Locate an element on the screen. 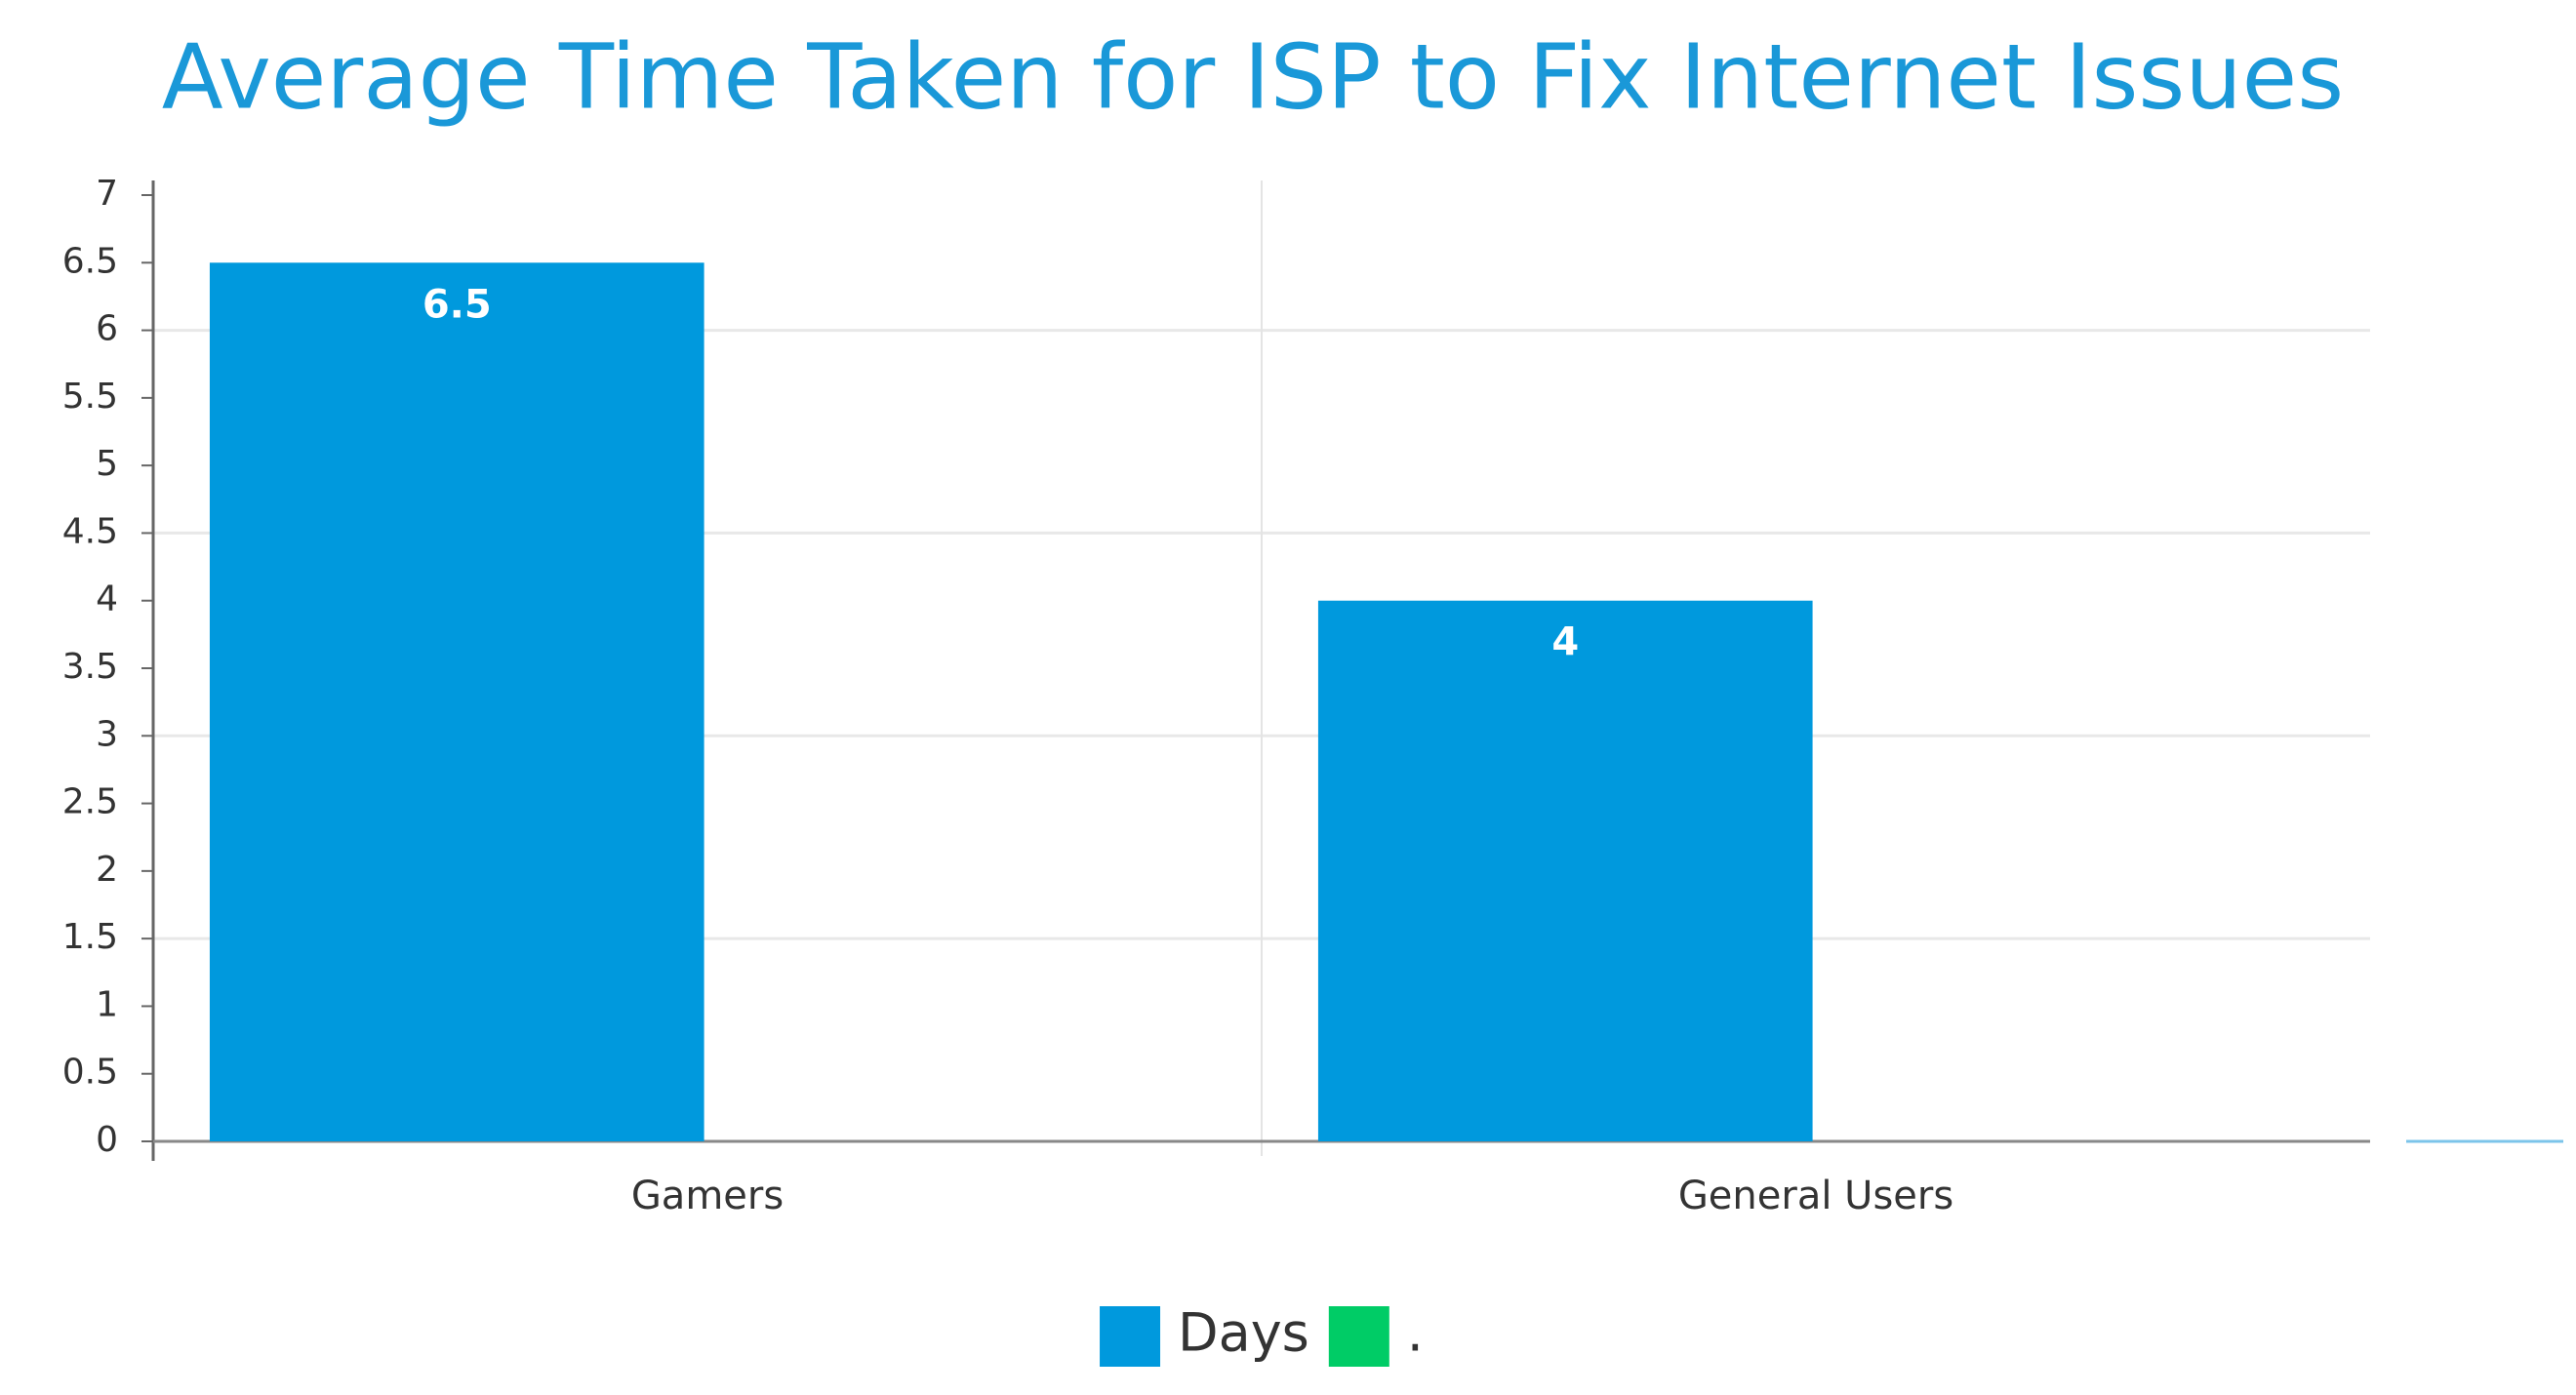  y-tick-label: 0 is located at coordinates (107, 1140).